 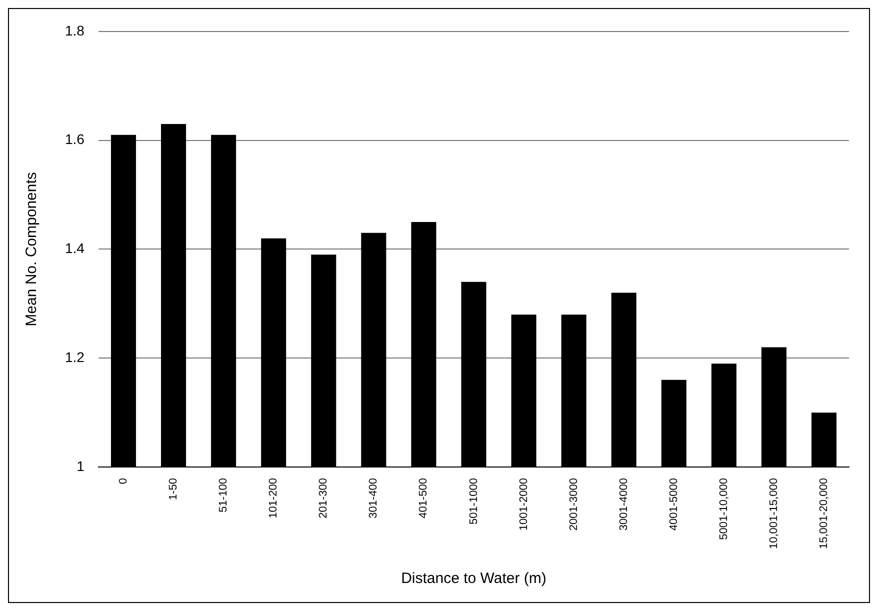 What do you see at coordinates (224, 495) in the screenshot?
I see `x-tick-label: 51-100` at bounding box center [224, 495].